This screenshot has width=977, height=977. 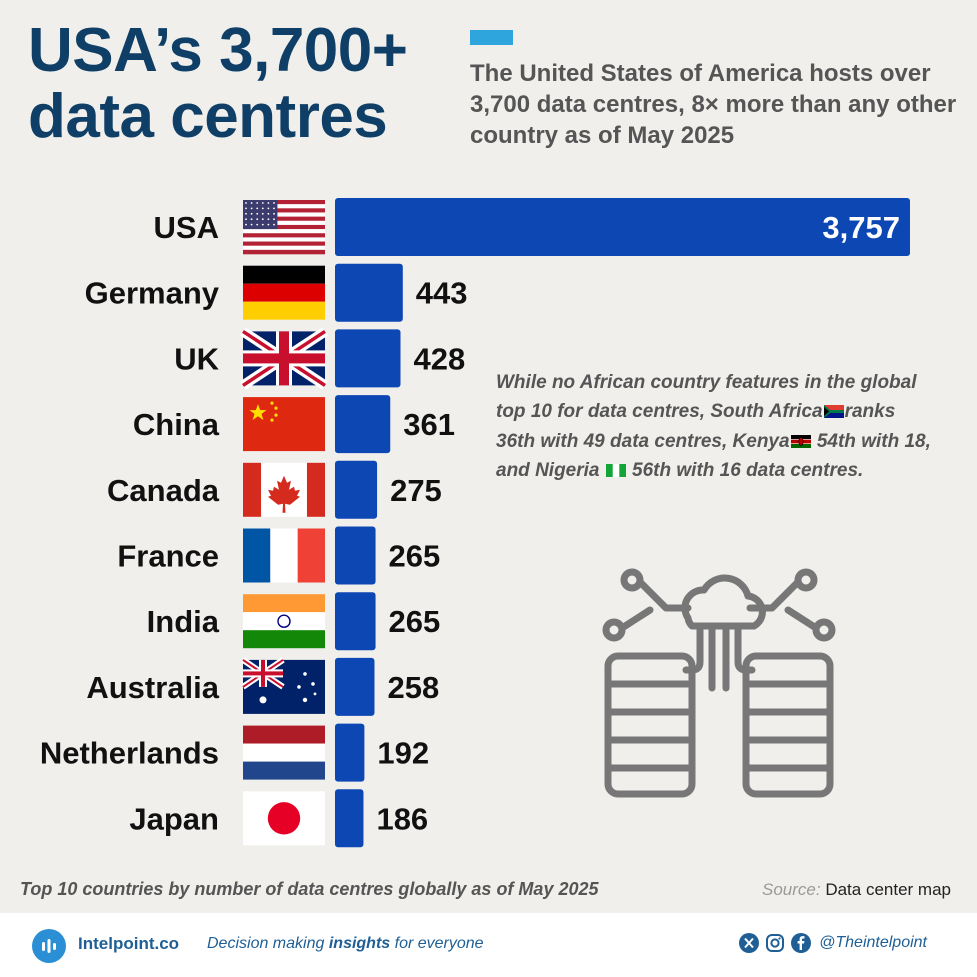 I want to click on flag-france-icon, so click(x=284, y=555).